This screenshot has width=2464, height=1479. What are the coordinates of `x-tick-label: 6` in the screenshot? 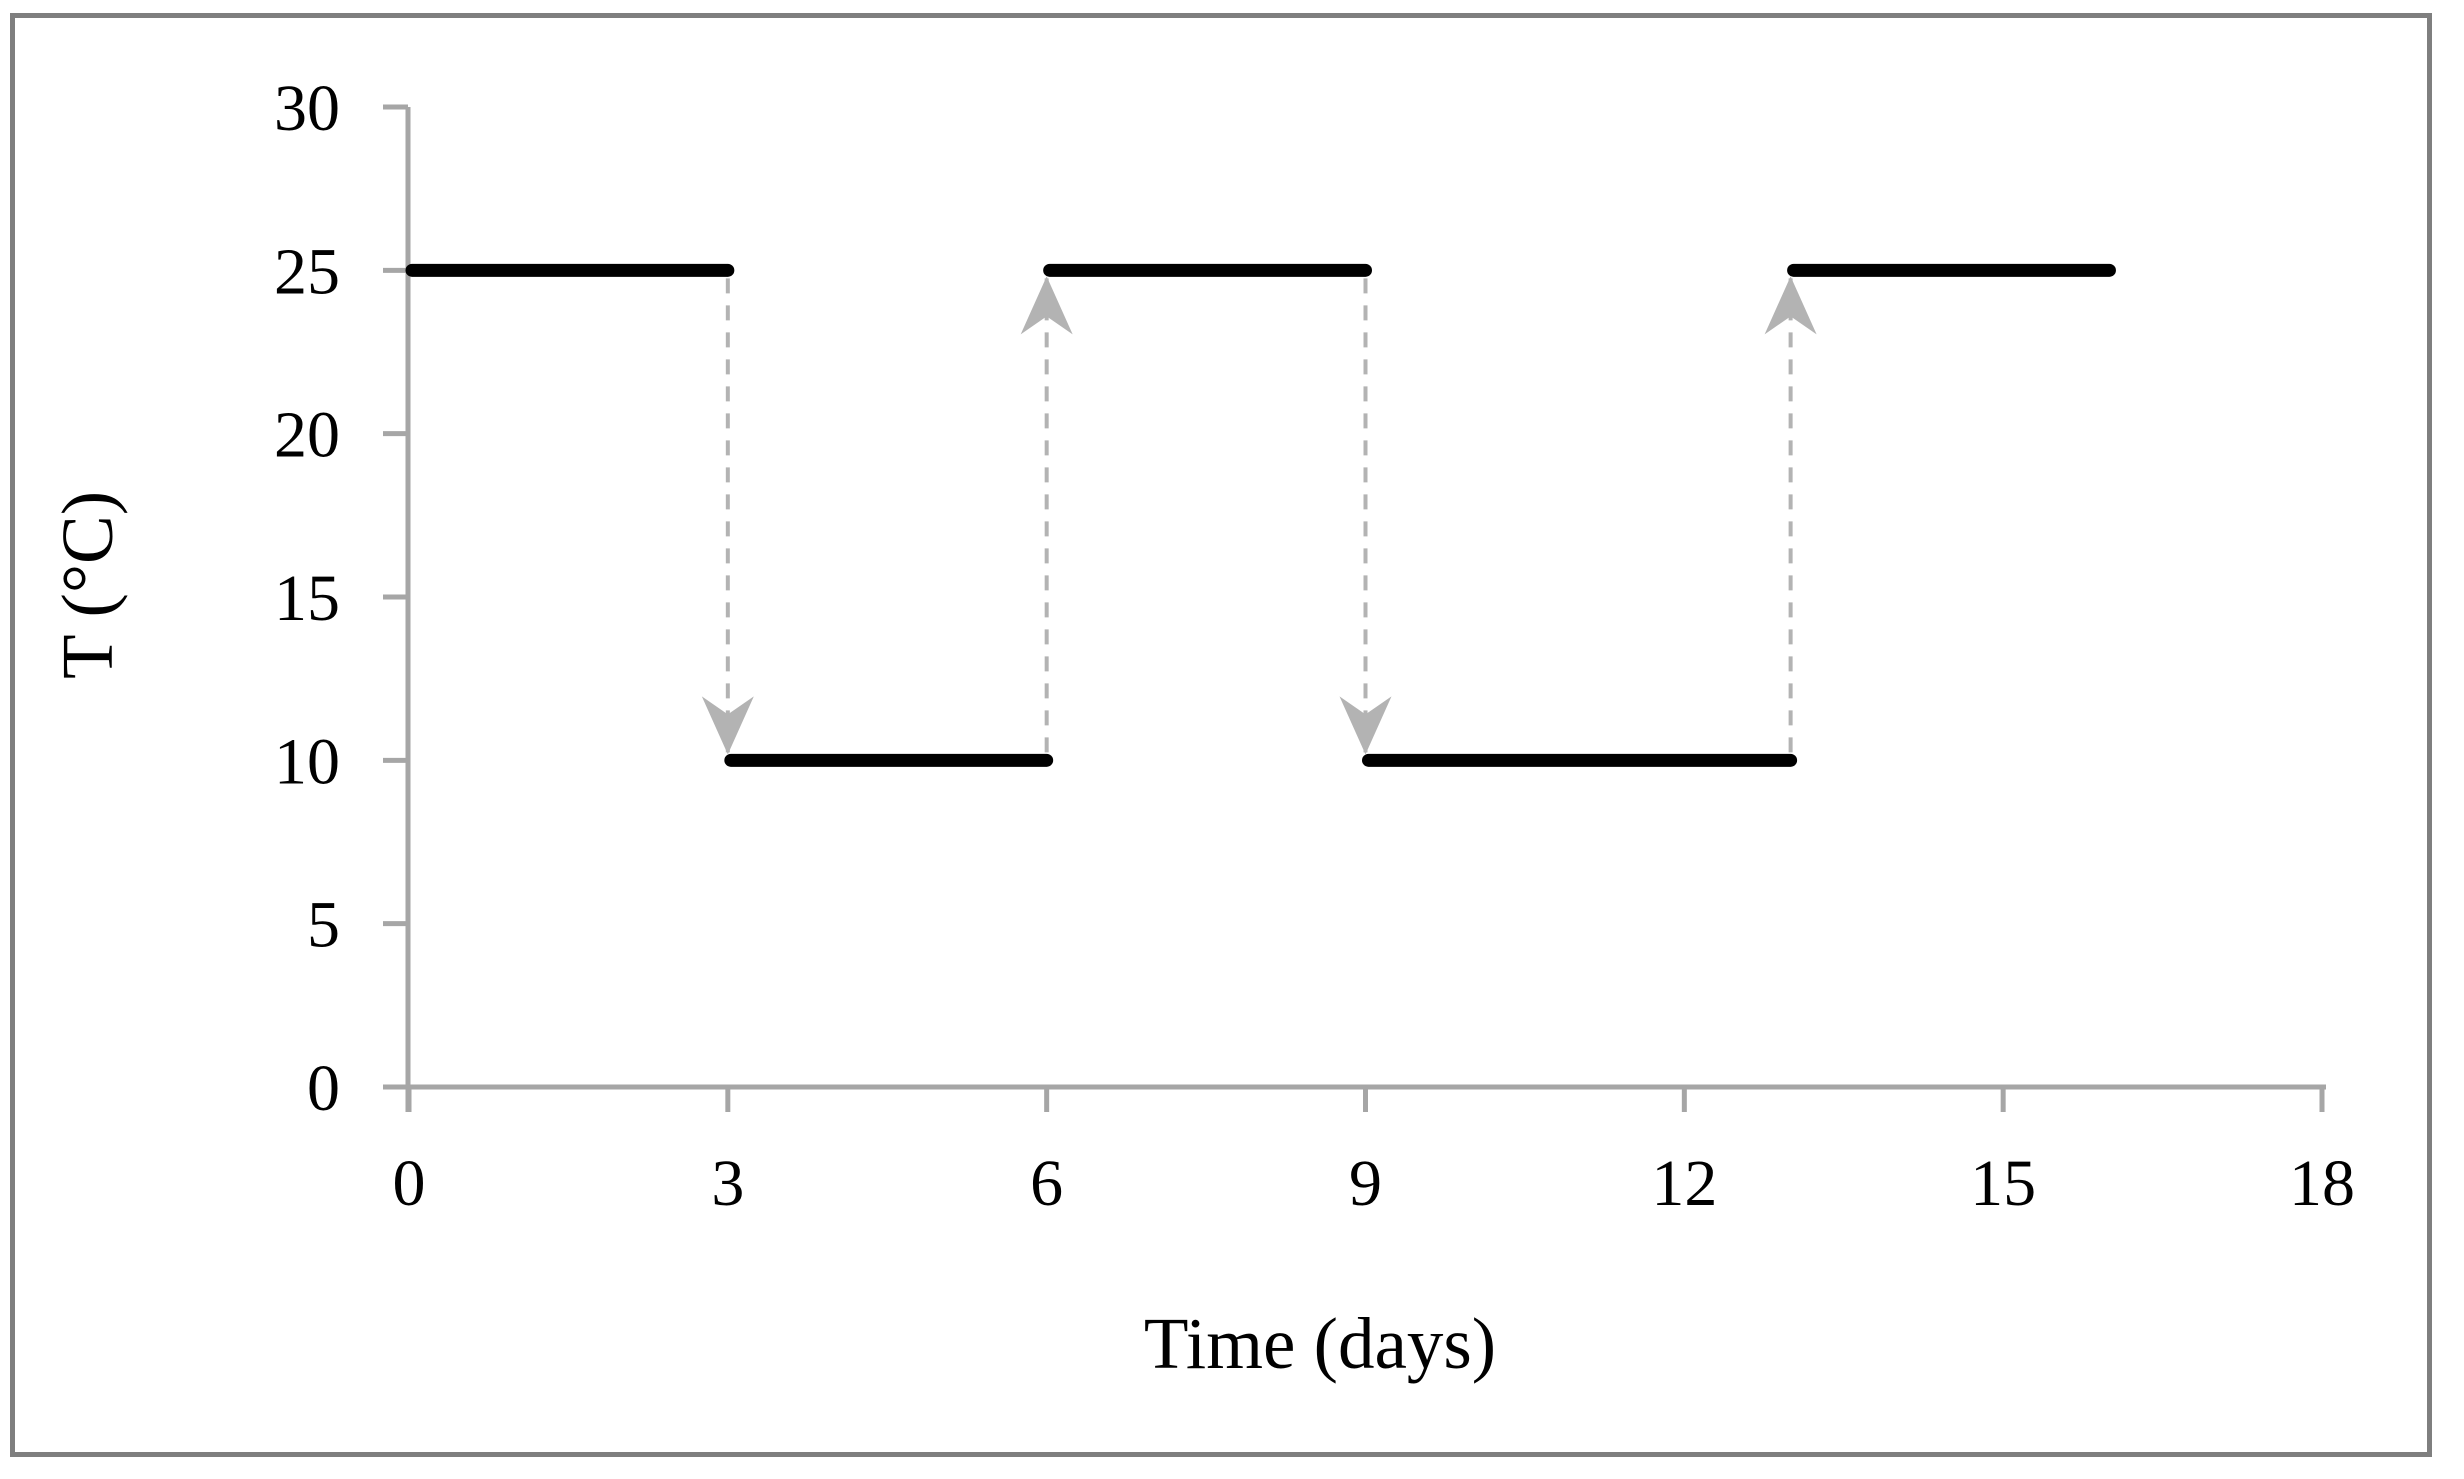 It's located at (1046, 1183).